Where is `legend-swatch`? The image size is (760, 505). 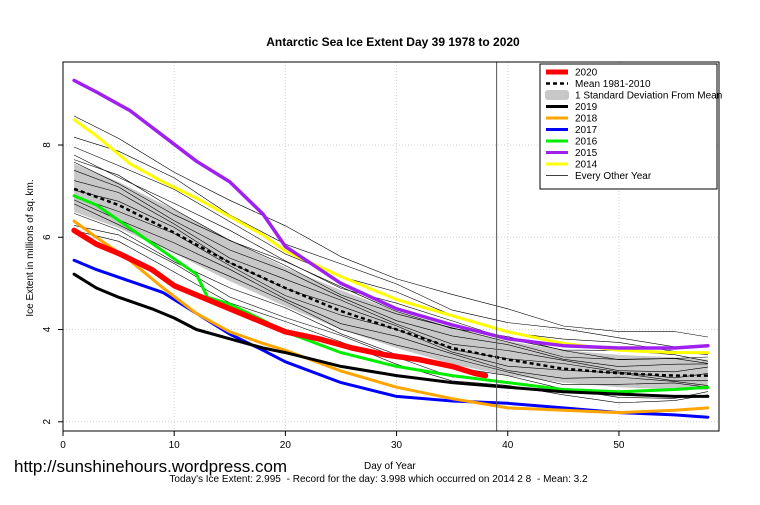 legend-swatch is located at coordinates (557, 95).